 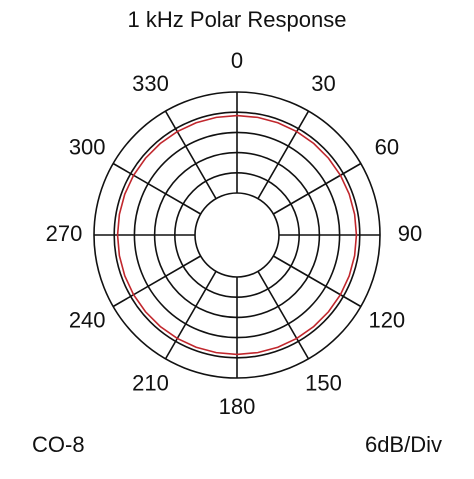 I want to click on angle-label: 300, so click(x=87, y=146).